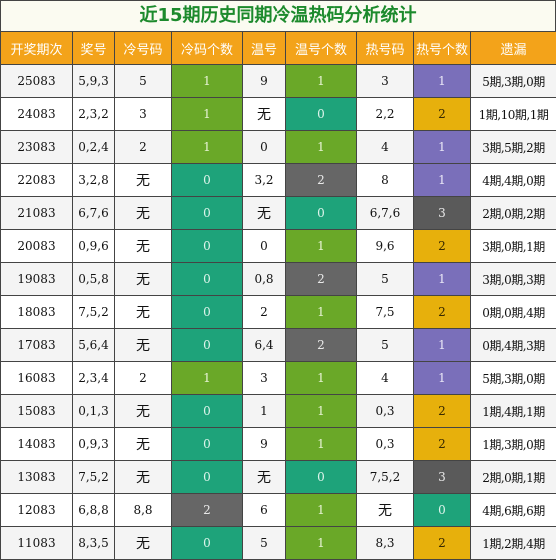 The width and height of the screenshot is (556, 560). I want to click on header-warm: 温号, so click(264, 48).